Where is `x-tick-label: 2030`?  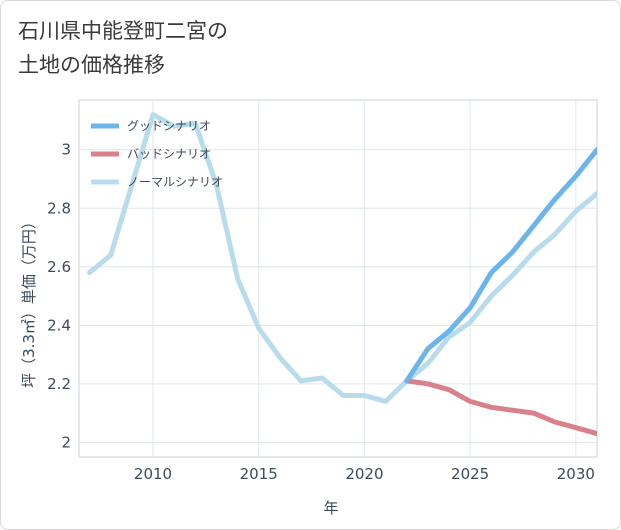
x-tick-label: 2030 is located at coordinates (576, 474).